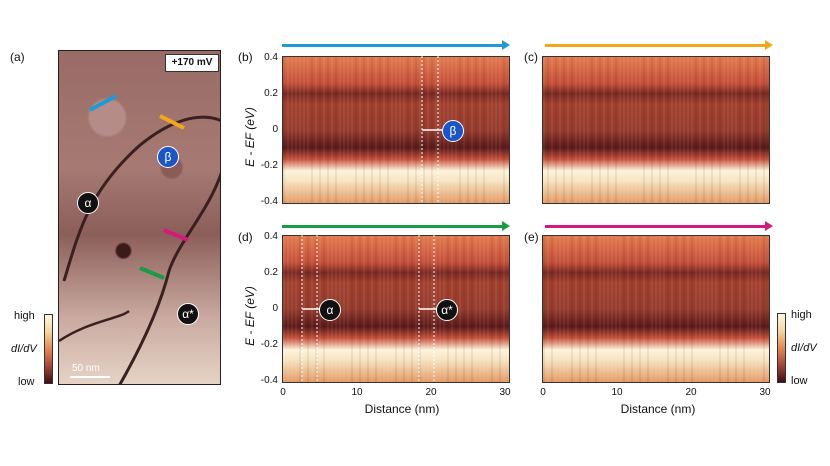 The width and height of the screenshot is (830, 466). Describe the element at coordinates (799, 381) in the screenshot. I see `colorbar-right-low: low` at that location.